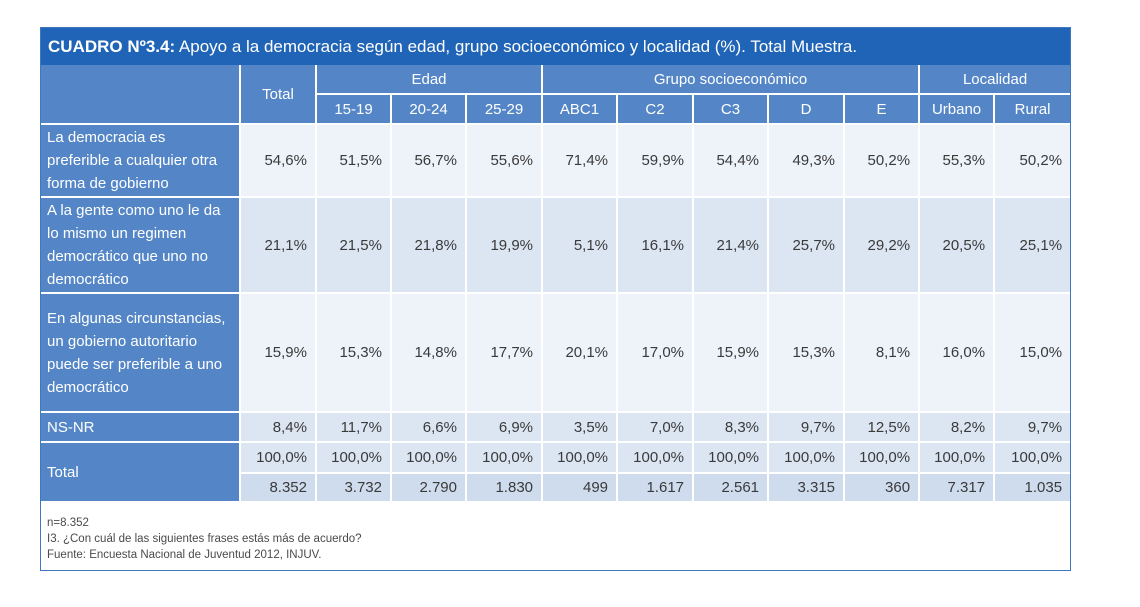  I want to click on cell-value: 21,4%, so click(732, 246).